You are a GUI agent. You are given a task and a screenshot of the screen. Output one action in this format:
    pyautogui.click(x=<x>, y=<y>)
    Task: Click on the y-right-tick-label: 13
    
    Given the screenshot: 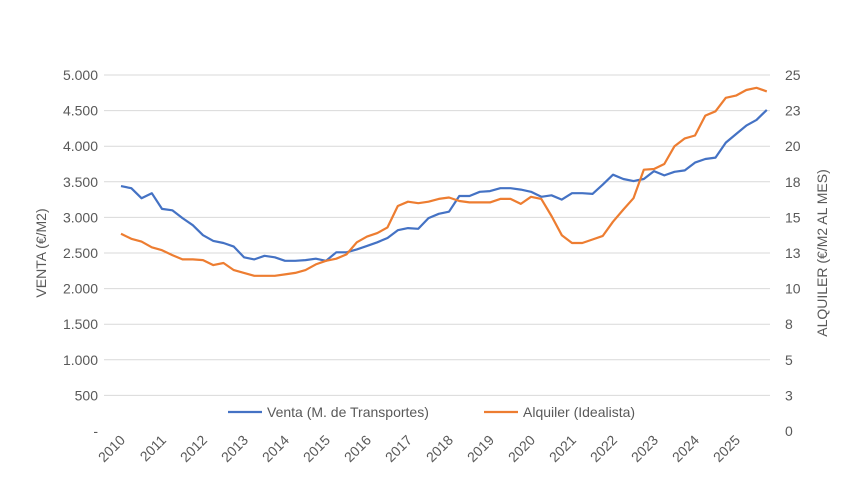 What is the action you would take?
    pyautogui.click(x=793, y=253)
    